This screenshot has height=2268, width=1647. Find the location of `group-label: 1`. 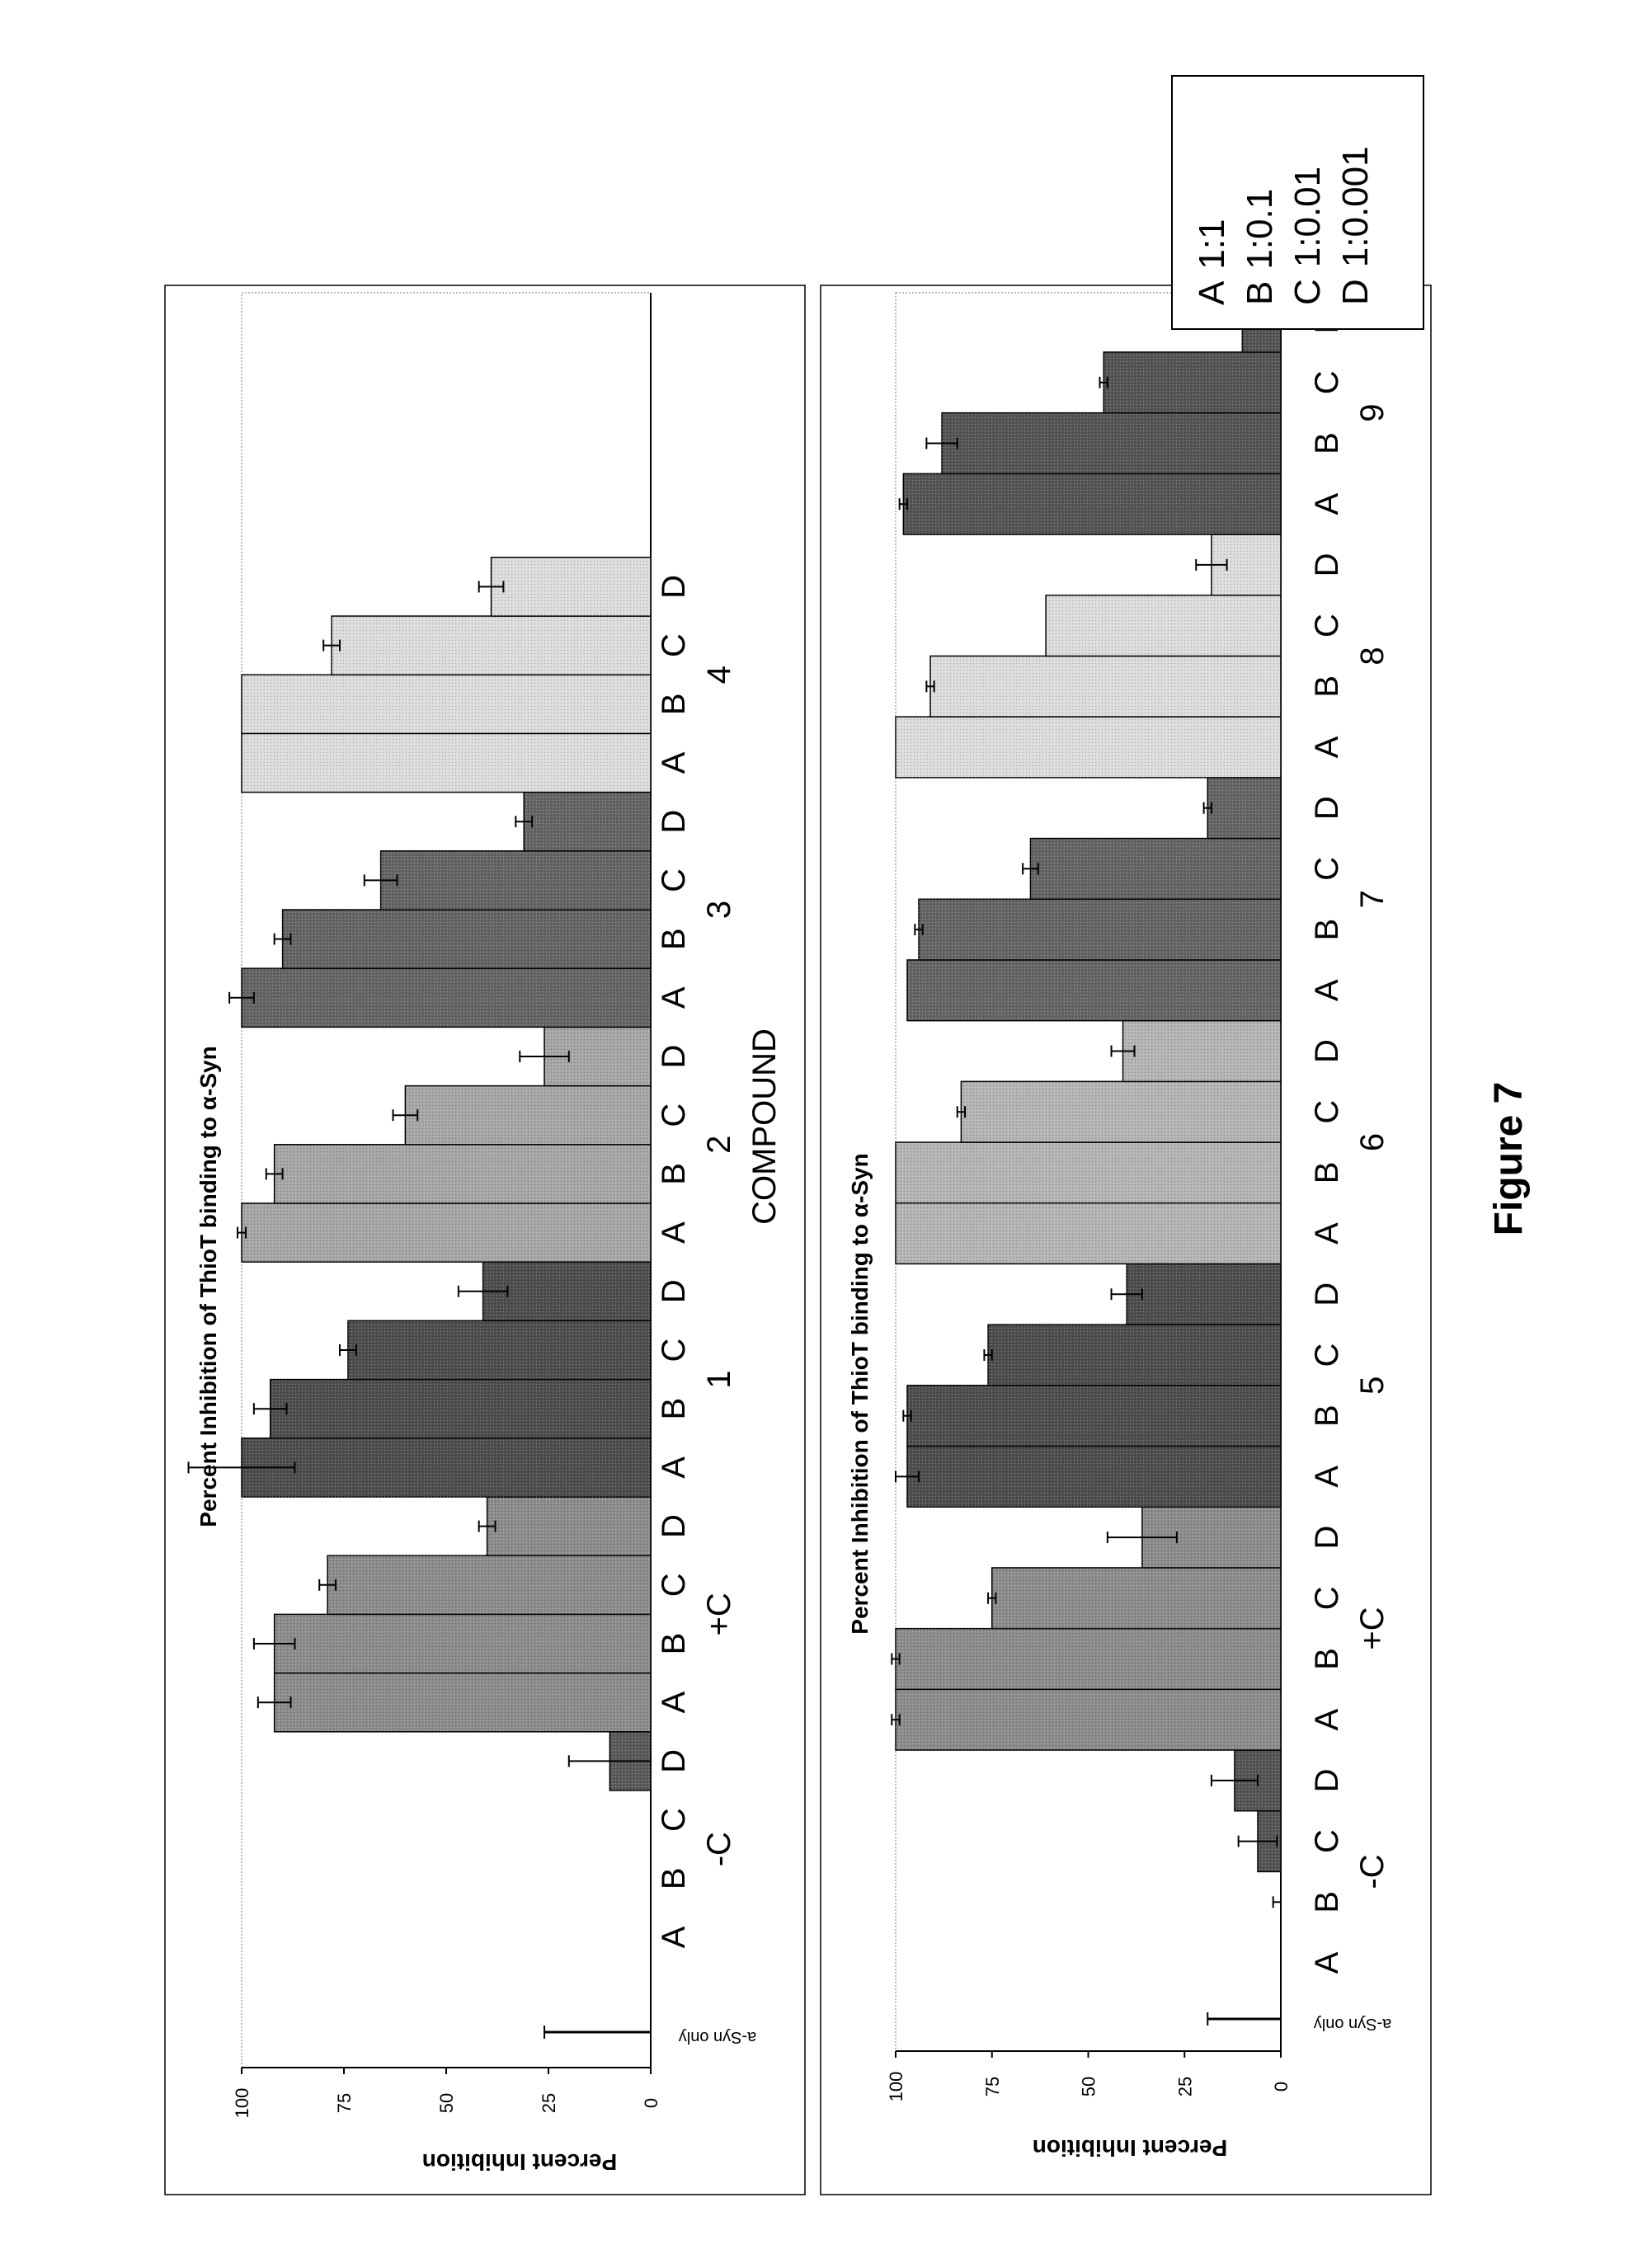

group-label: 1 is located at coordinates (719, 1379).